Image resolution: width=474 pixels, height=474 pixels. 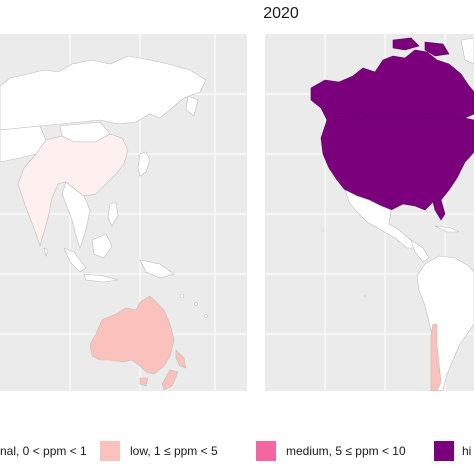 I want to click on legend-item-medium: medium, 5 ≤ ppm < 10, so click(x=338, y=451).